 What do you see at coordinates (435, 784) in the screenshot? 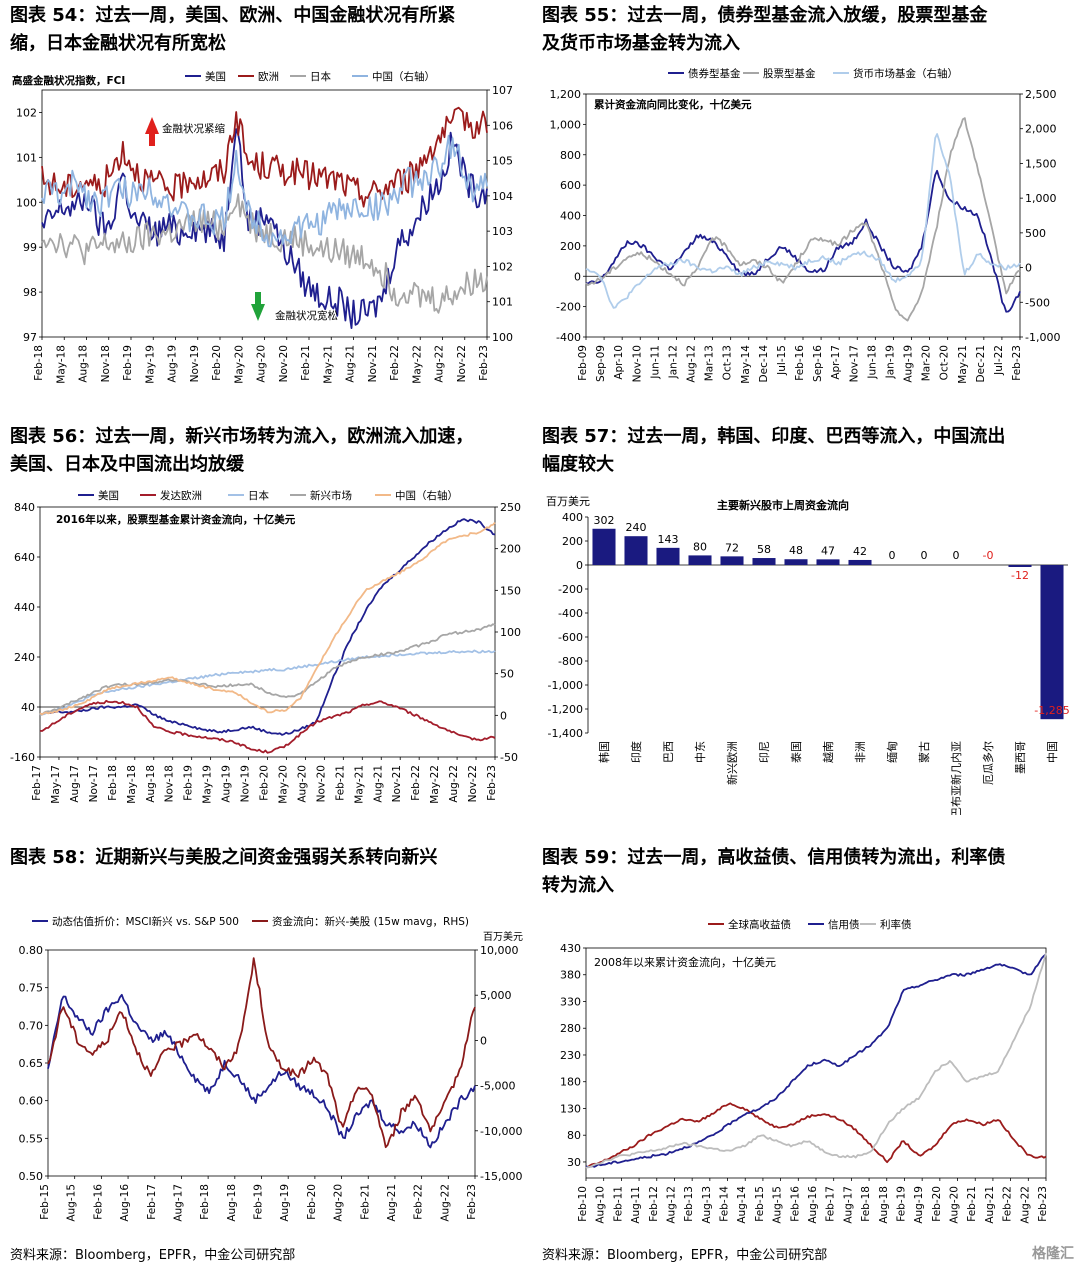
I see `x-tick-label: May-22` at bounding box center [435, 784].